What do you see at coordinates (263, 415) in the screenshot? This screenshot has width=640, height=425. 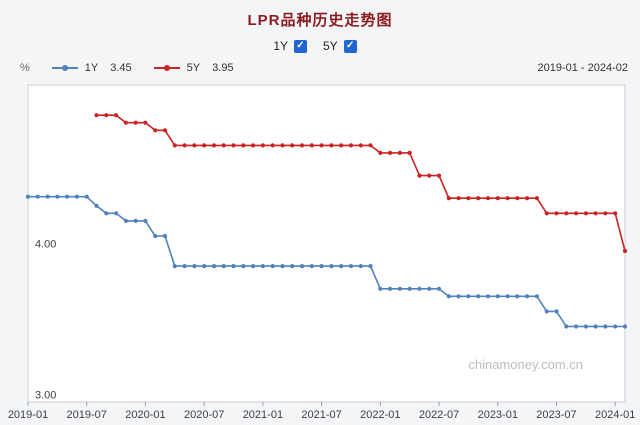 I see `svg-text: 2021-01` at bounding box center [263, 415].